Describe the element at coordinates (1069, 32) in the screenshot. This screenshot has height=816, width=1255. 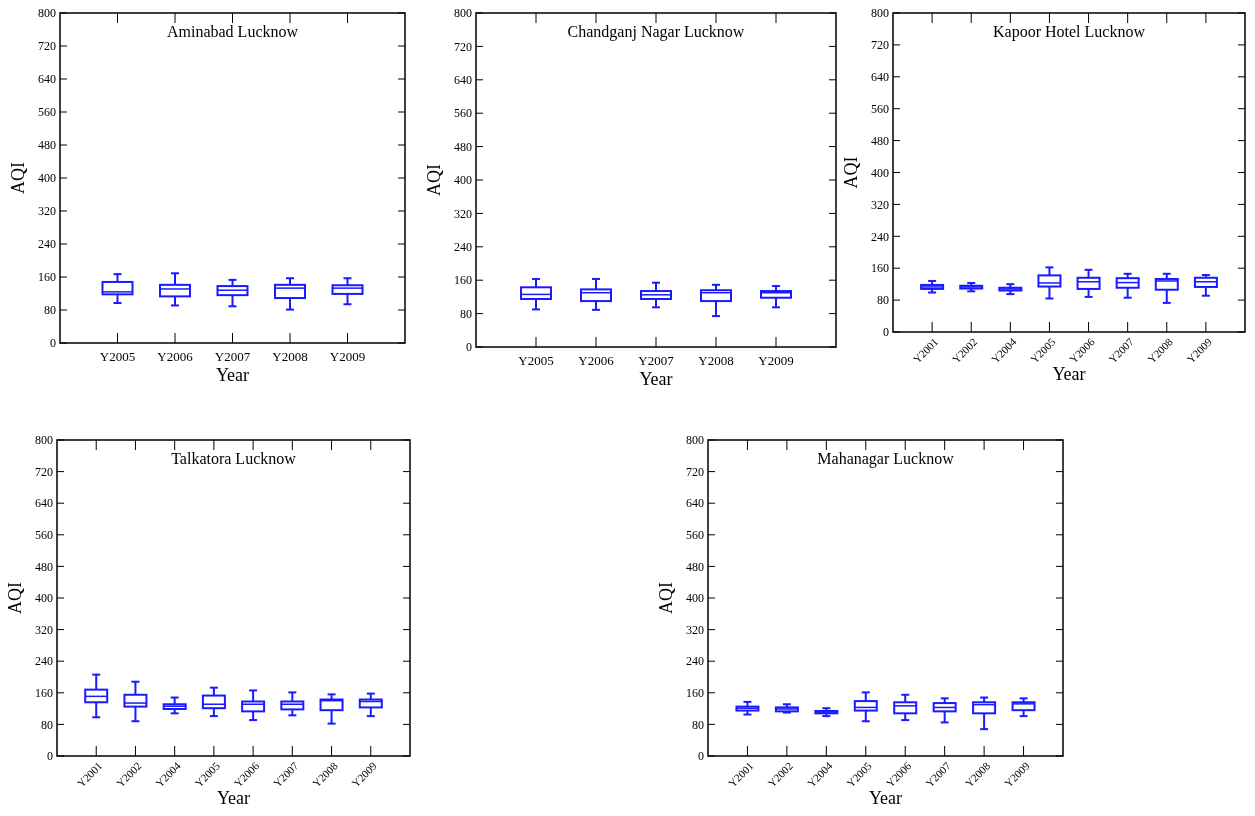
I see `text: Kapoor Hotel Lucknow` at that location.